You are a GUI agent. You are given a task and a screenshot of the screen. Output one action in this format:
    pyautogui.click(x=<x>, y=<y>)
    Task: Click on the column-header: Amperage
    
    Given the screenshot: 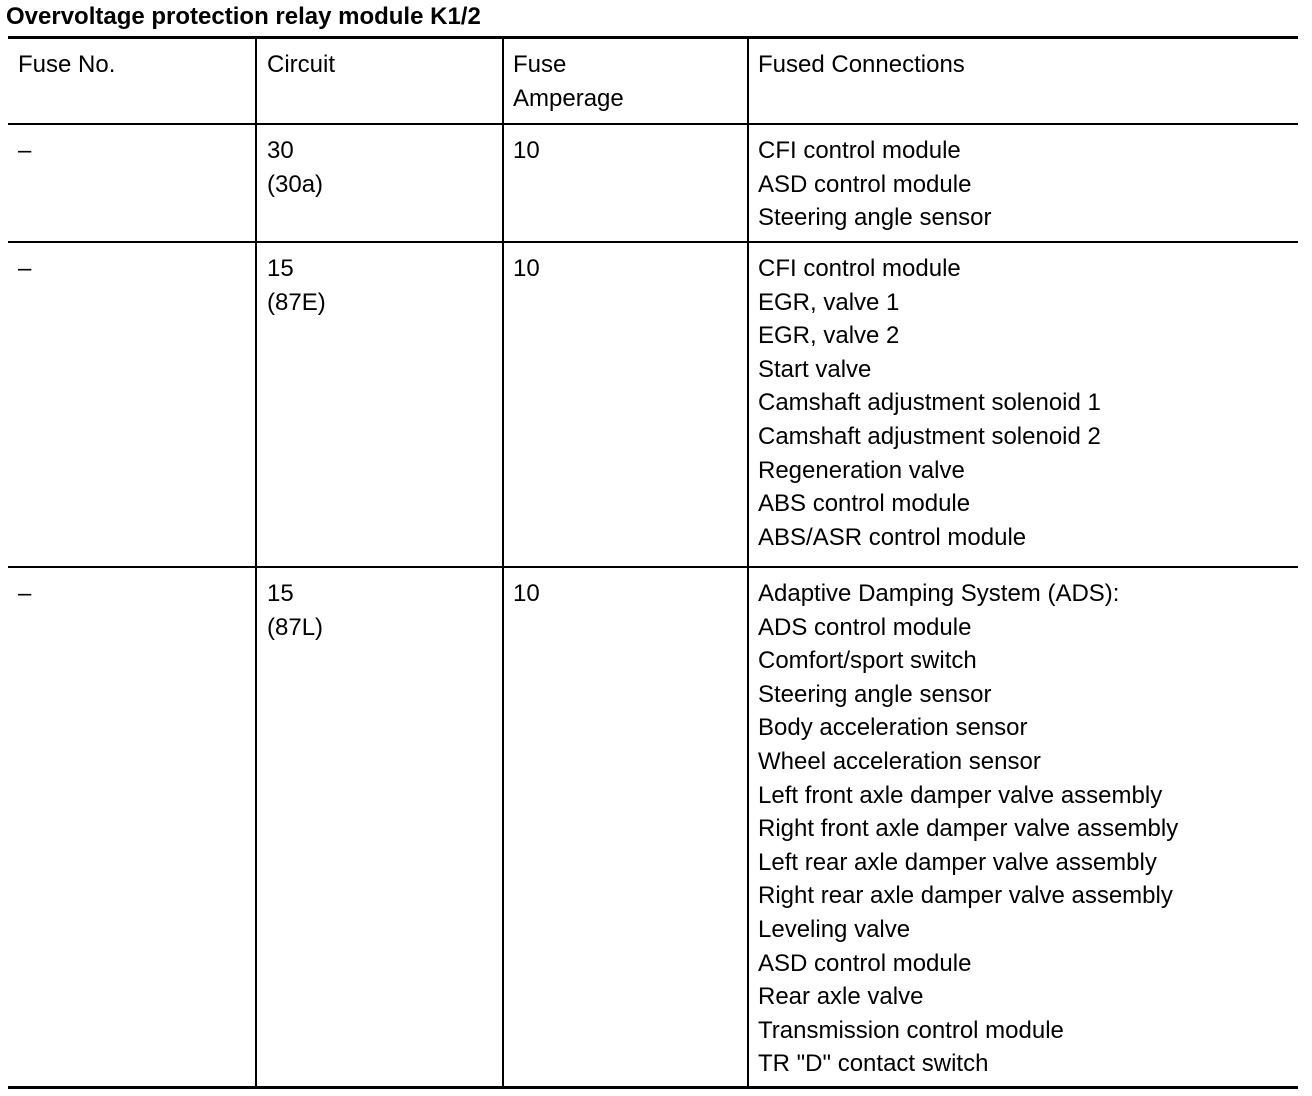 What is the action you would take?
    pyautogui.click(x=568, y=98)
    